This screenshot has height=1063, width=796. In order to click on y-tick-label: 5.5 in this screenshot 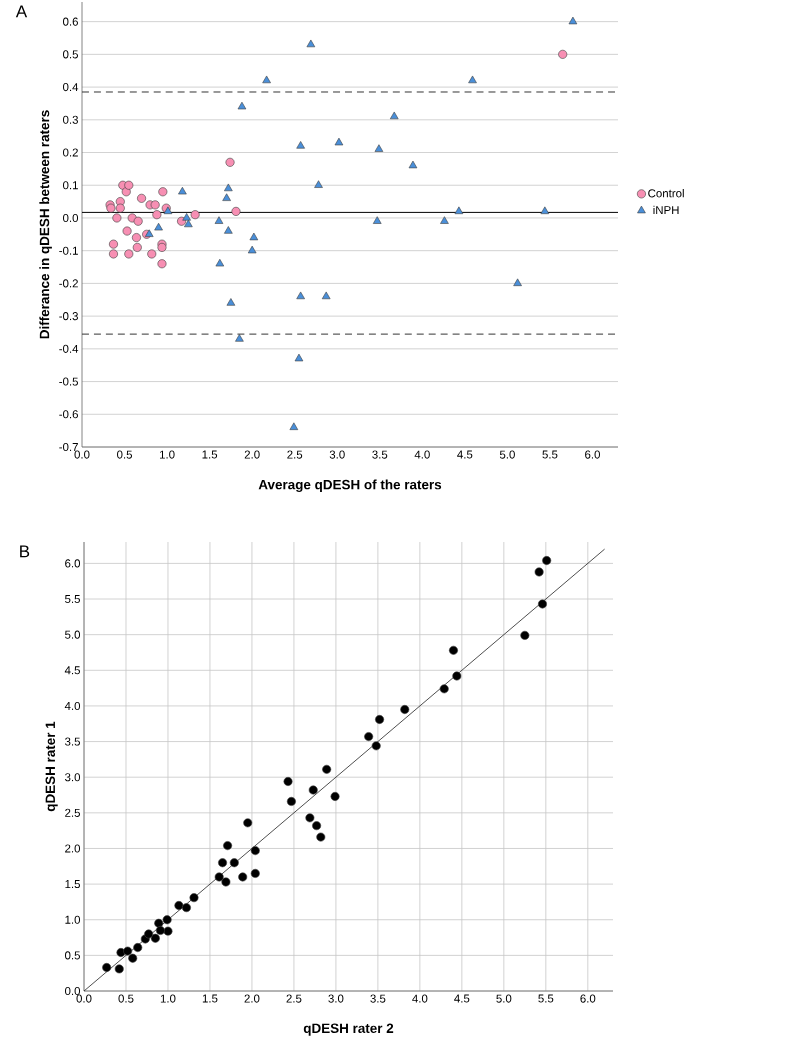, I will do `click(72, 599)`.